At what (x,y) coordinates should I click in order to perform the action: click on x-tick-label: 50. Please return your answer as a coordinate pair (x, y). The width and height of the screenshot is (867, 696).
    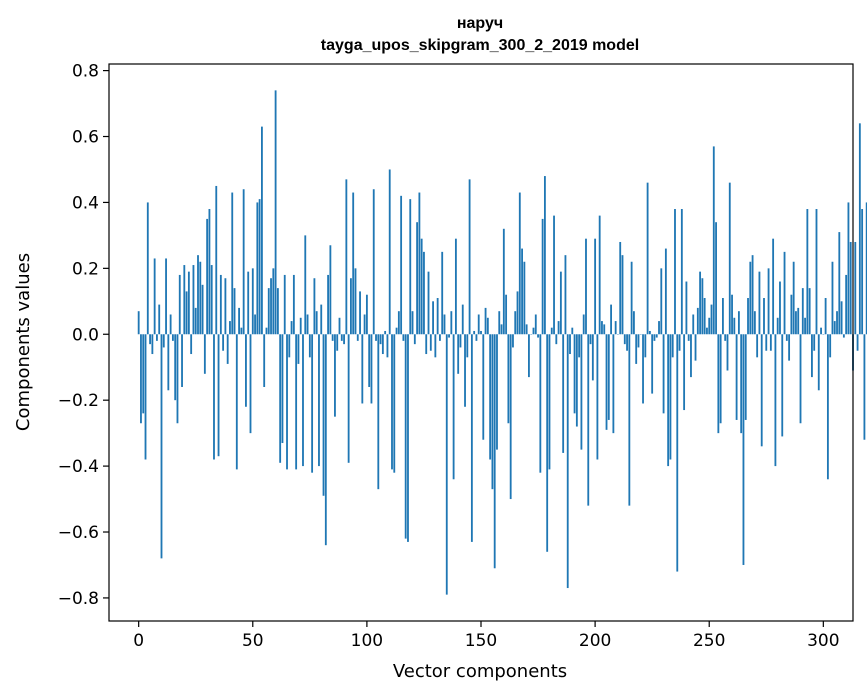
    Looking at the image, I should click on (253, 641).